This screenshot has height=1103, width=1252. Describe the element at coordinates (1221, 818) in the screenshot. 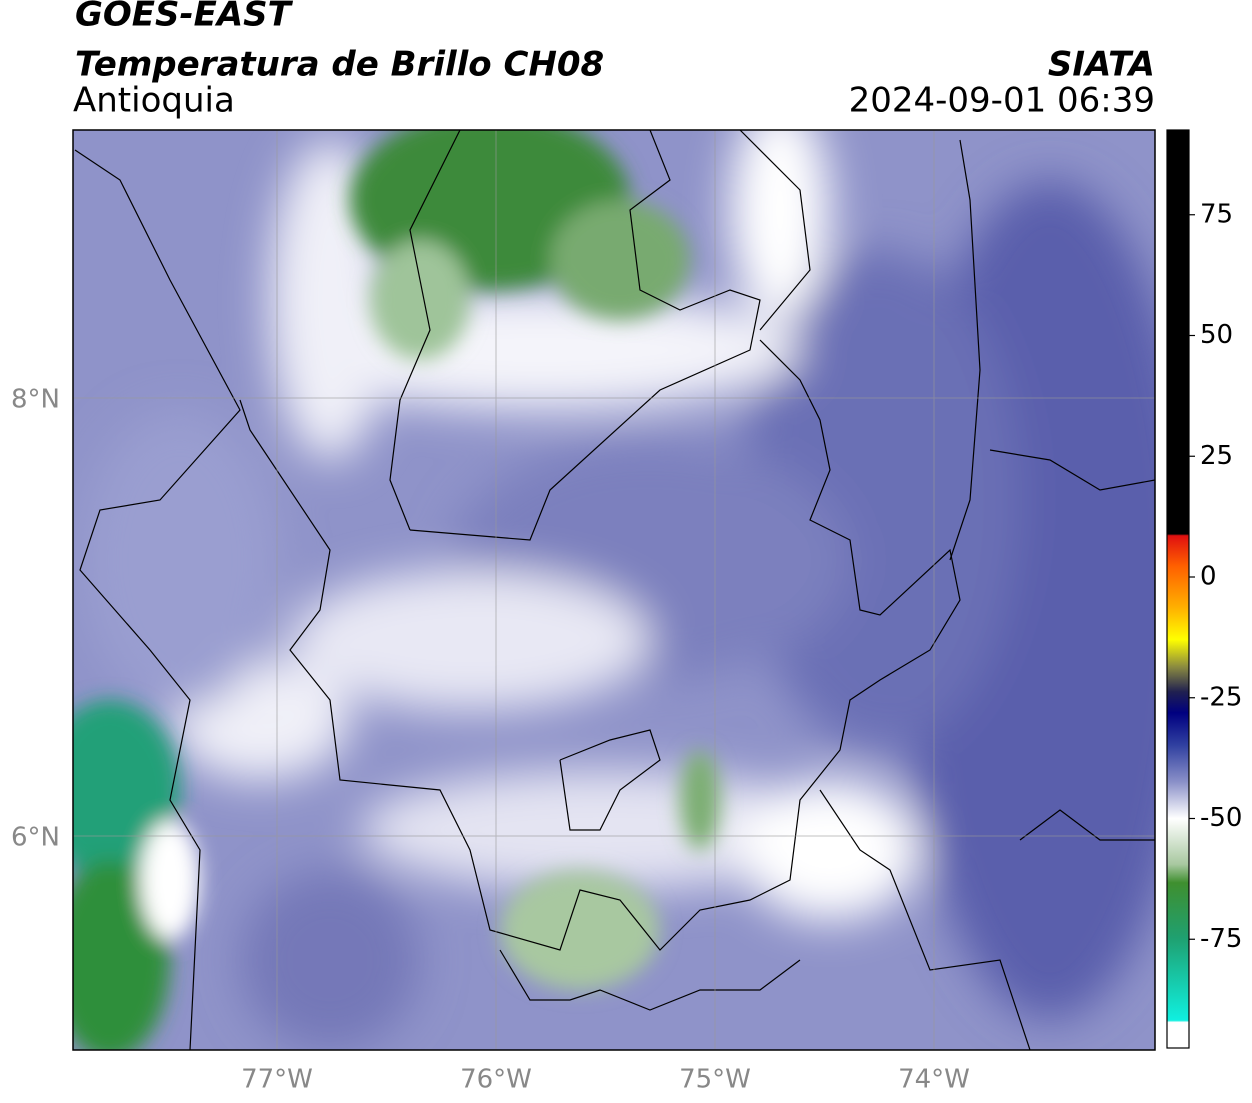

I see `colorbar-tick-label: -50` at that location.